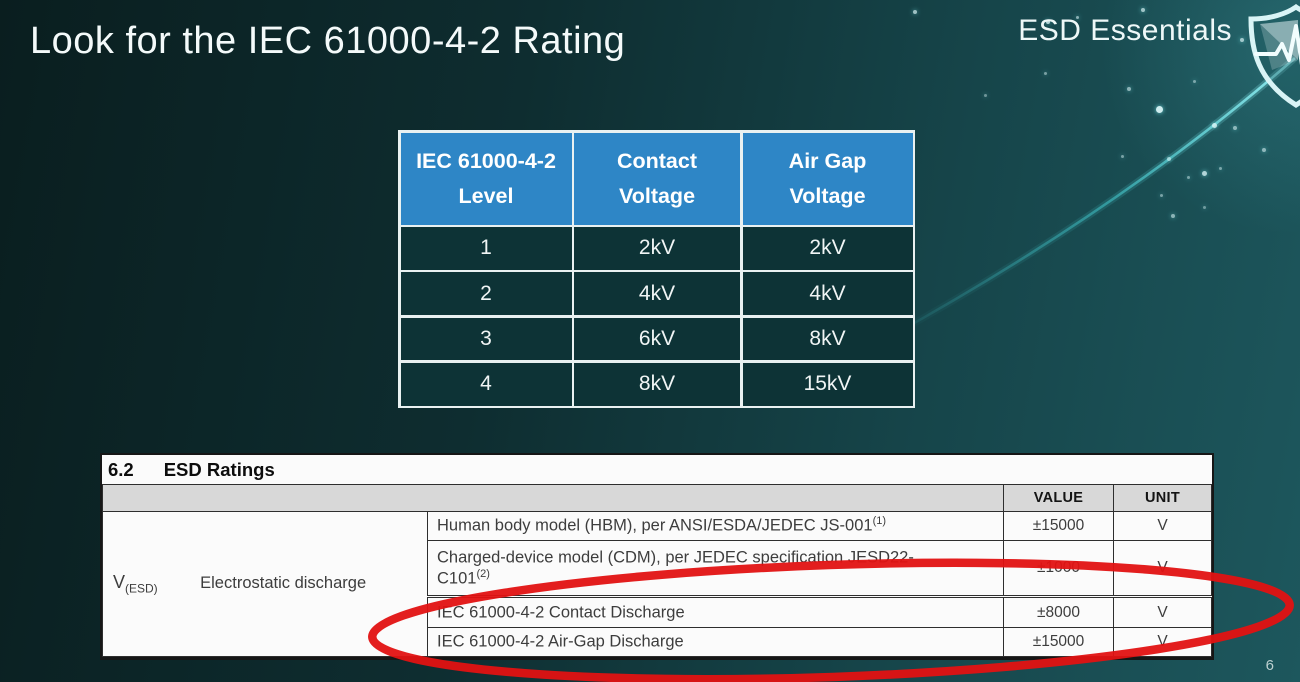  What do you see at coordinates (827, 160) in the screenshot?
I see `header-line: Air Gap` at bounding box center [827, 160].